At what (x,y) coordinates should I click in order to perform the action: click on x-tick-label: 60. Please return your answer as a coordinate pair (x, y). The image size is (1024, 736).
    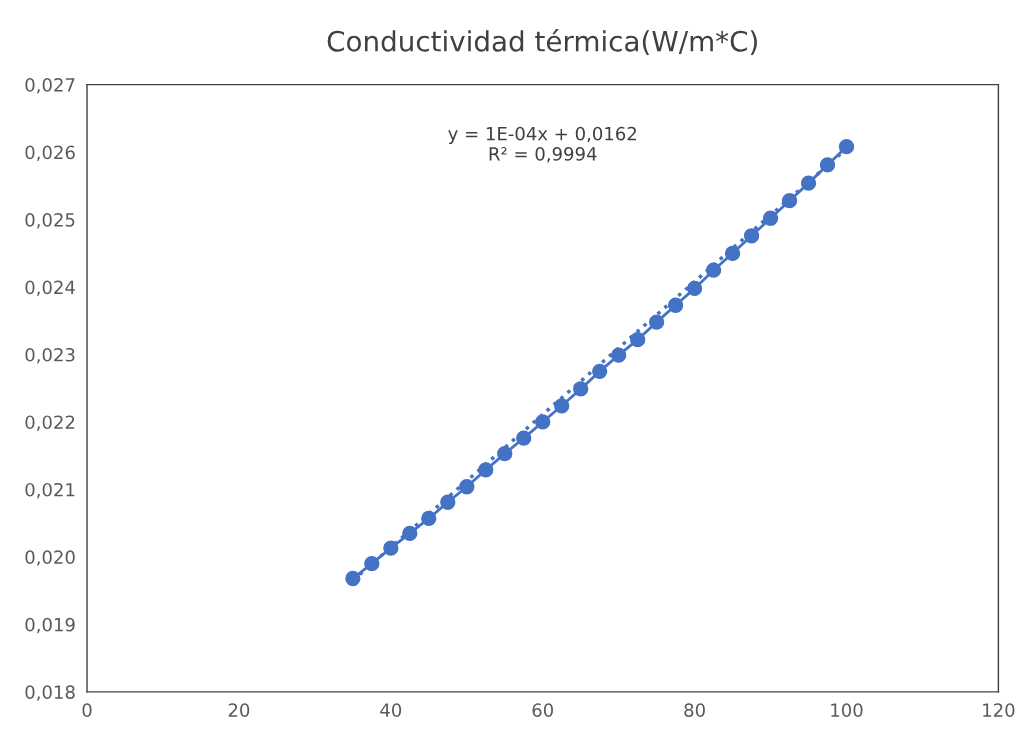
    Looking at the image, I should click on (543, 710).